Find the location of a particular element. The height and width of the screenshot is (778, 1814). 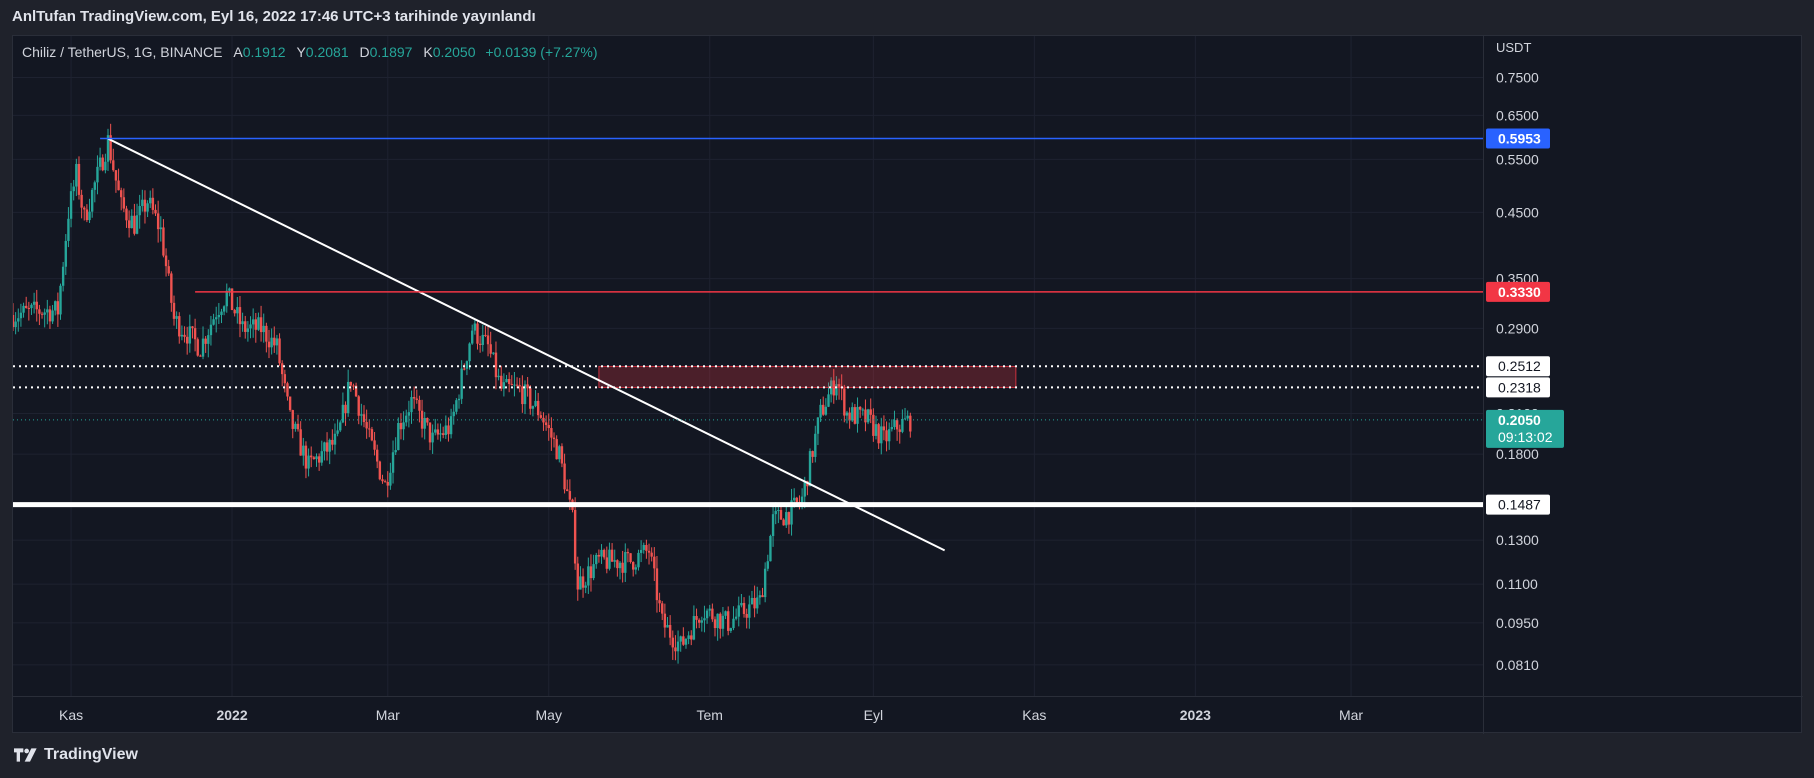

time-tick-label: May is located at coordinates (549, 715).